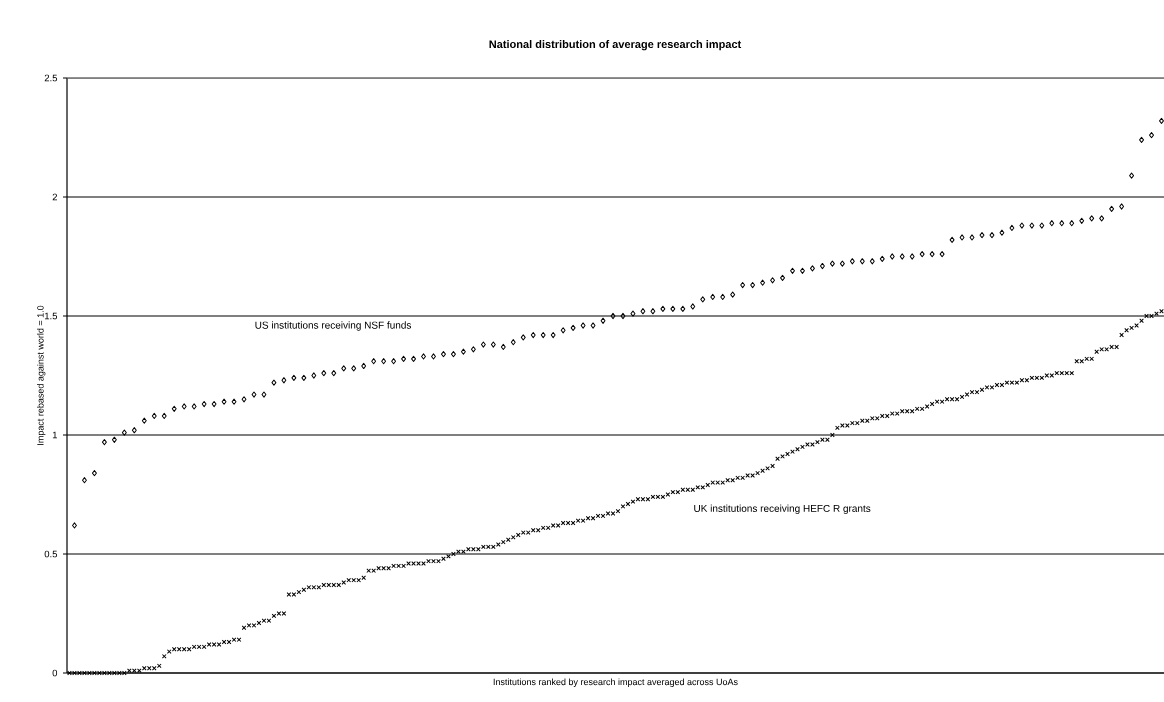 Image resolution: width=1164 pixels, height=702 pixels. I want to click on chart-title: National distribution of average research impact, so click(615, 45).